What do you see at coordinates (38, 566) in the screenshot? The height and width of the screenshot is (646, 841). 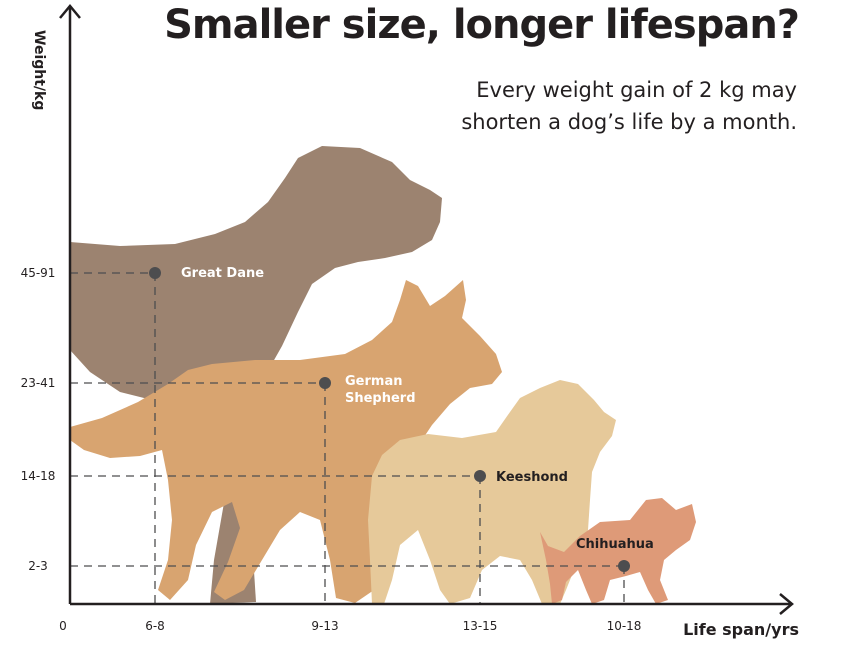 I see `y-tick-label-2-3: 2-3` at bounding box center [38, 566].